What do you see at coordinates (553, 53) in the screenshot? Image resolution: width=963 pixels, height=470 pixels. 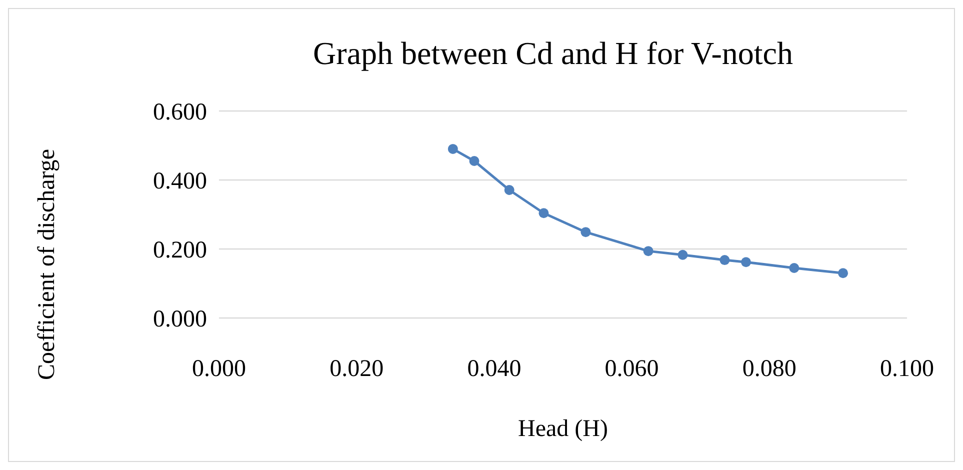 I see `chart-title: Graph between Cd and H for V-notch` at bounding box center [553, 53].